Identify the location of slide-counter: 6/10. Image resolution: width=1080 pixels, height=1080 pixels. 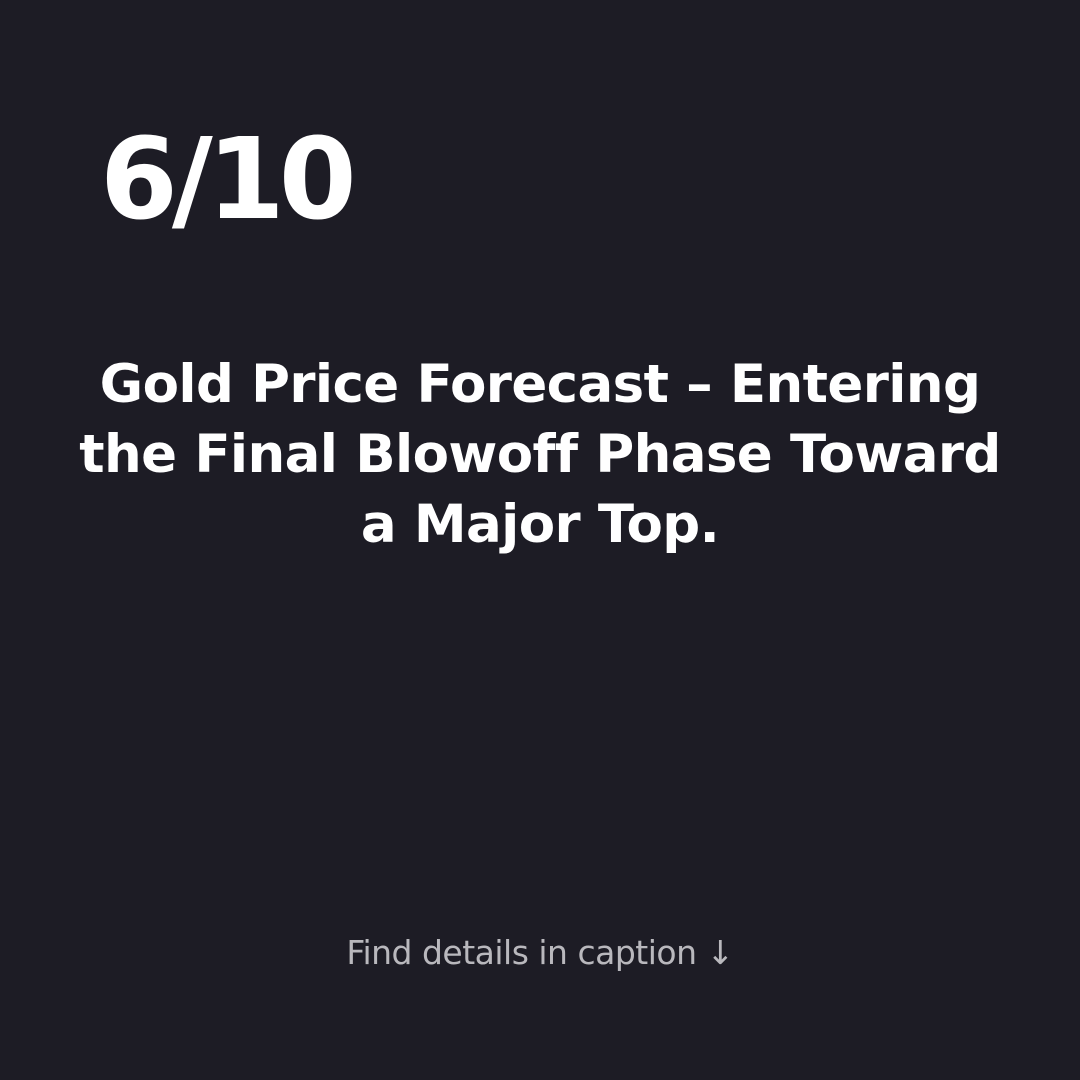
(225, 180).